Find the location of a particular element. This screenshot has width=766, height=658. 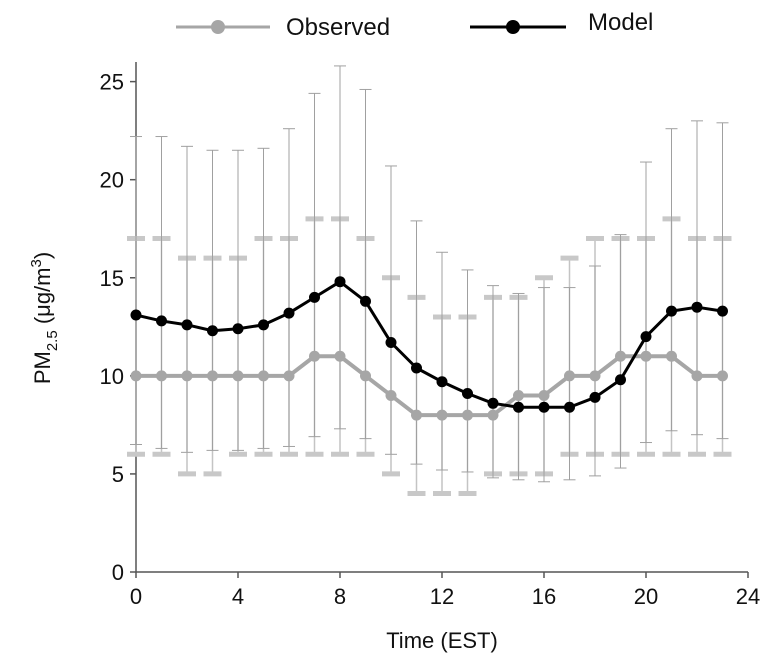

x-axis-title: Time (EST) is located at coordinates (442, 640).